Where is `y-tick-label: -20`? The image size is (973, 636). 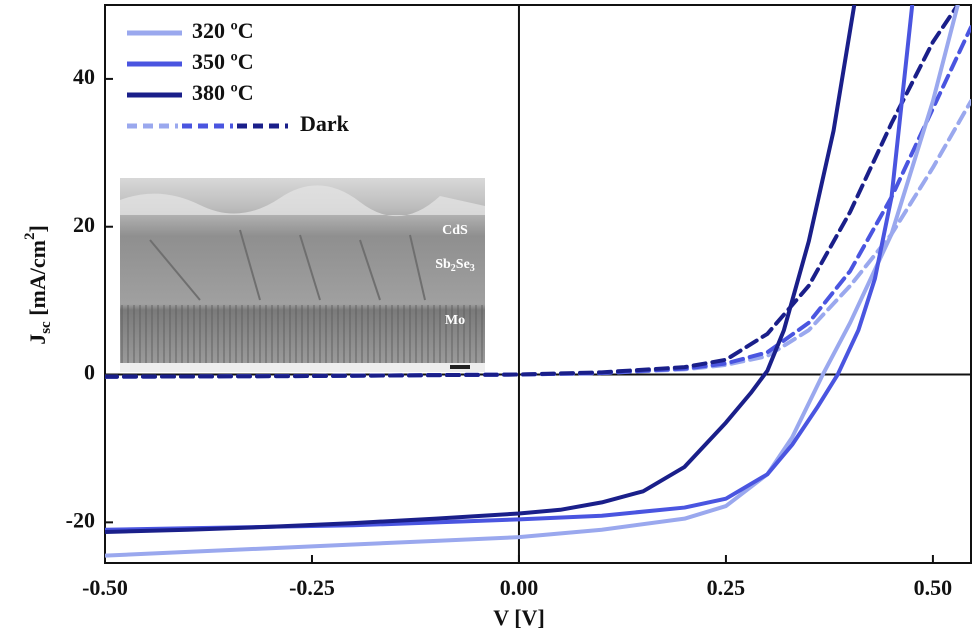 y-tick-label: -20 is located at coordinates (80, 519).